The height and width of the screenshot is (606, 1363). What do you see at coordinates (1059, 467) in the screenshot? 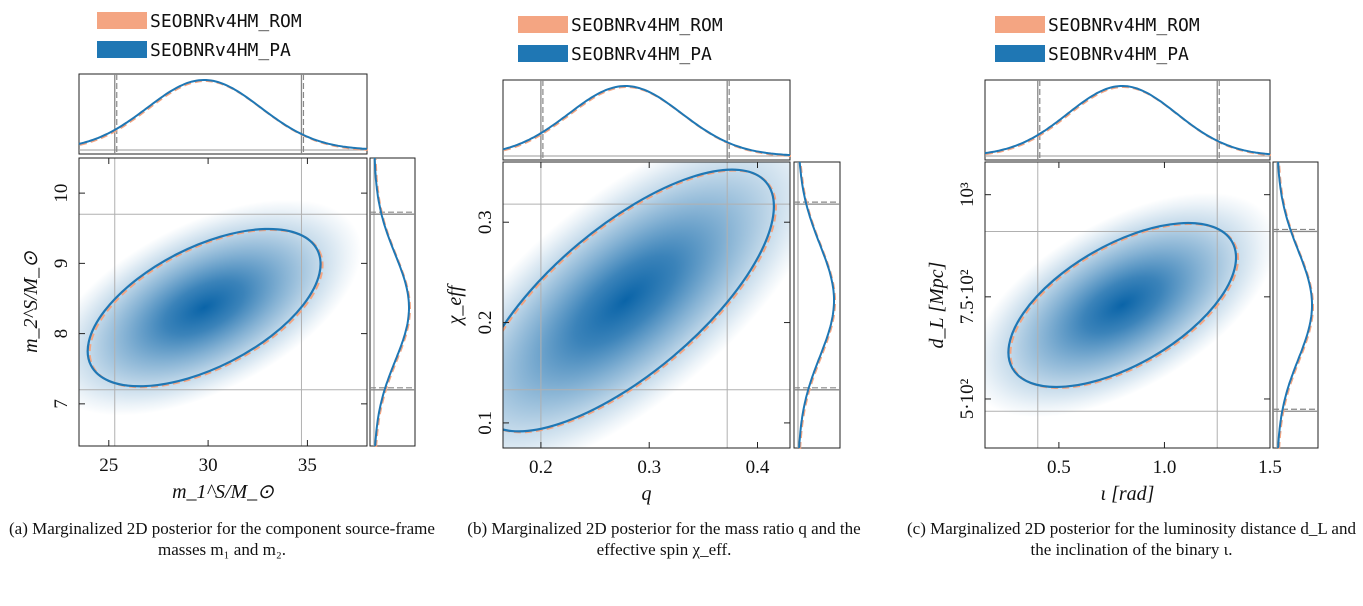
I see `x-tick-label: 0.5` at bounding box center [1059, 467].